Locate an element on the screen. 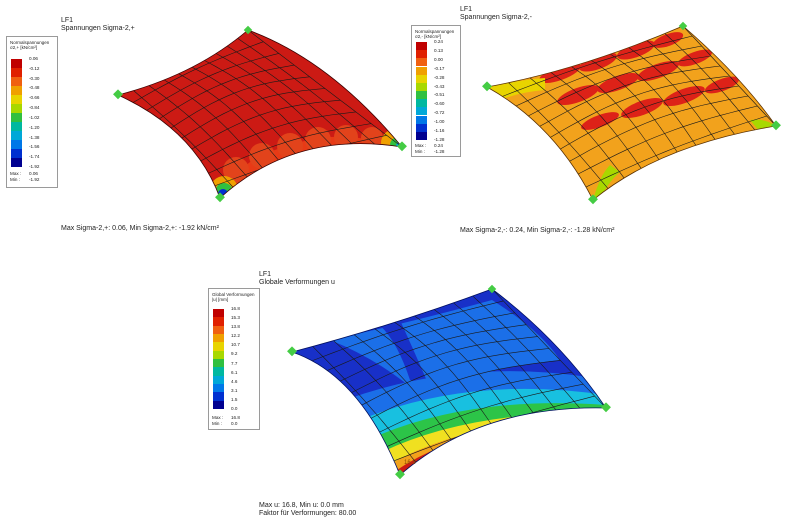 This screenshot has height=520, width=800. legend-tick-label: -0.30 is located at coordinates (34, 78).